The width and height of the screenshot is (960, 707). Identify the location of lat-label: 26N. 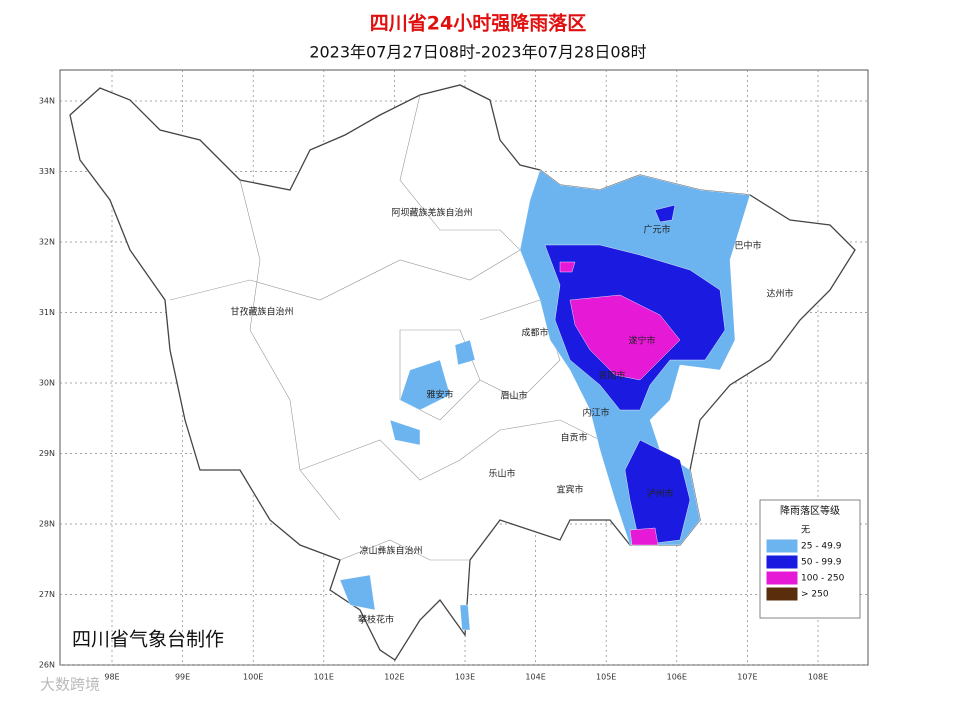
(47, 665).